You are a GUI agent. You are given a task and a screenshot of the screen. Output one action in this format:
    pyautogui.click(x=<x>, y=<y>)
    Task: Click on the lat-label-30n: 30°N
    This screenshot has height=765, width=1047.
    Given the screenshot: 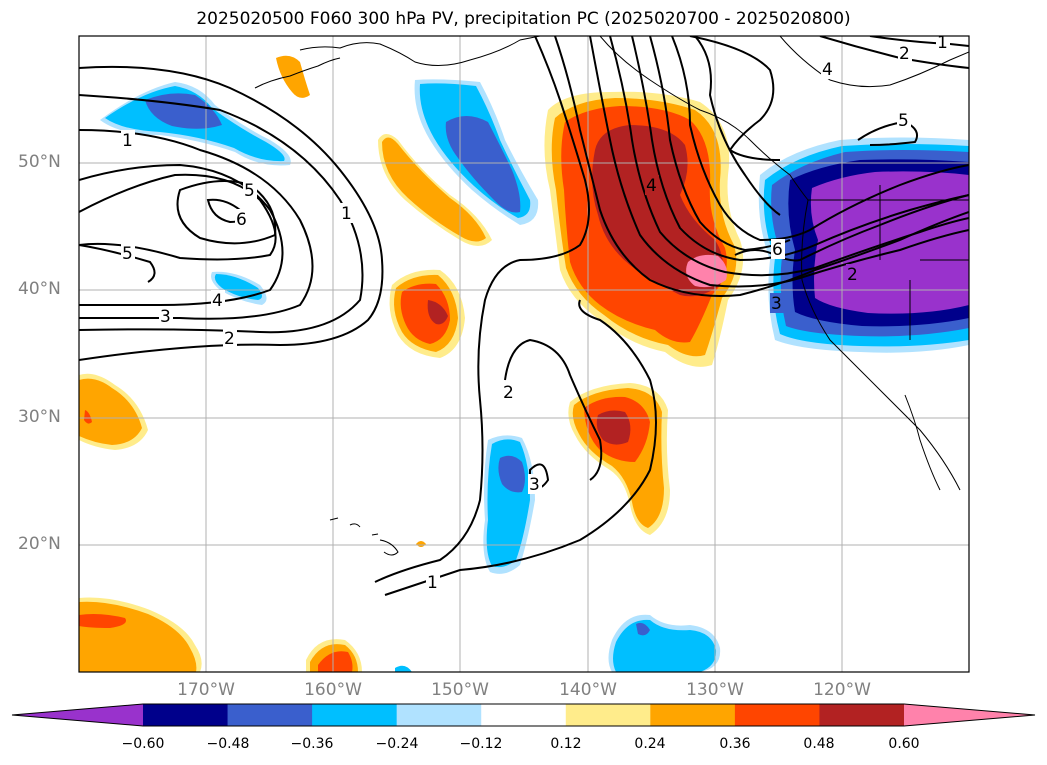 What is the action you would take?
    pyautogui.click(x=39, y=417)
    